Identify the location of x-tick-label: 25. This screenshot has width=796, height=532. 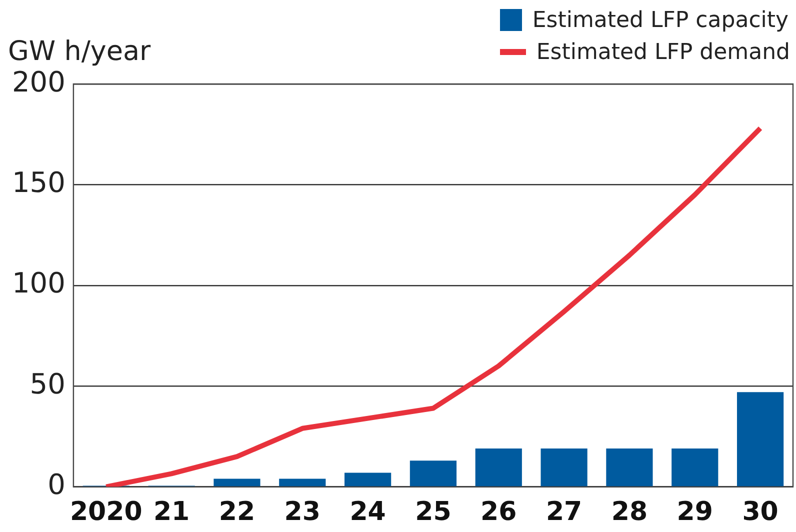
(433, 512).